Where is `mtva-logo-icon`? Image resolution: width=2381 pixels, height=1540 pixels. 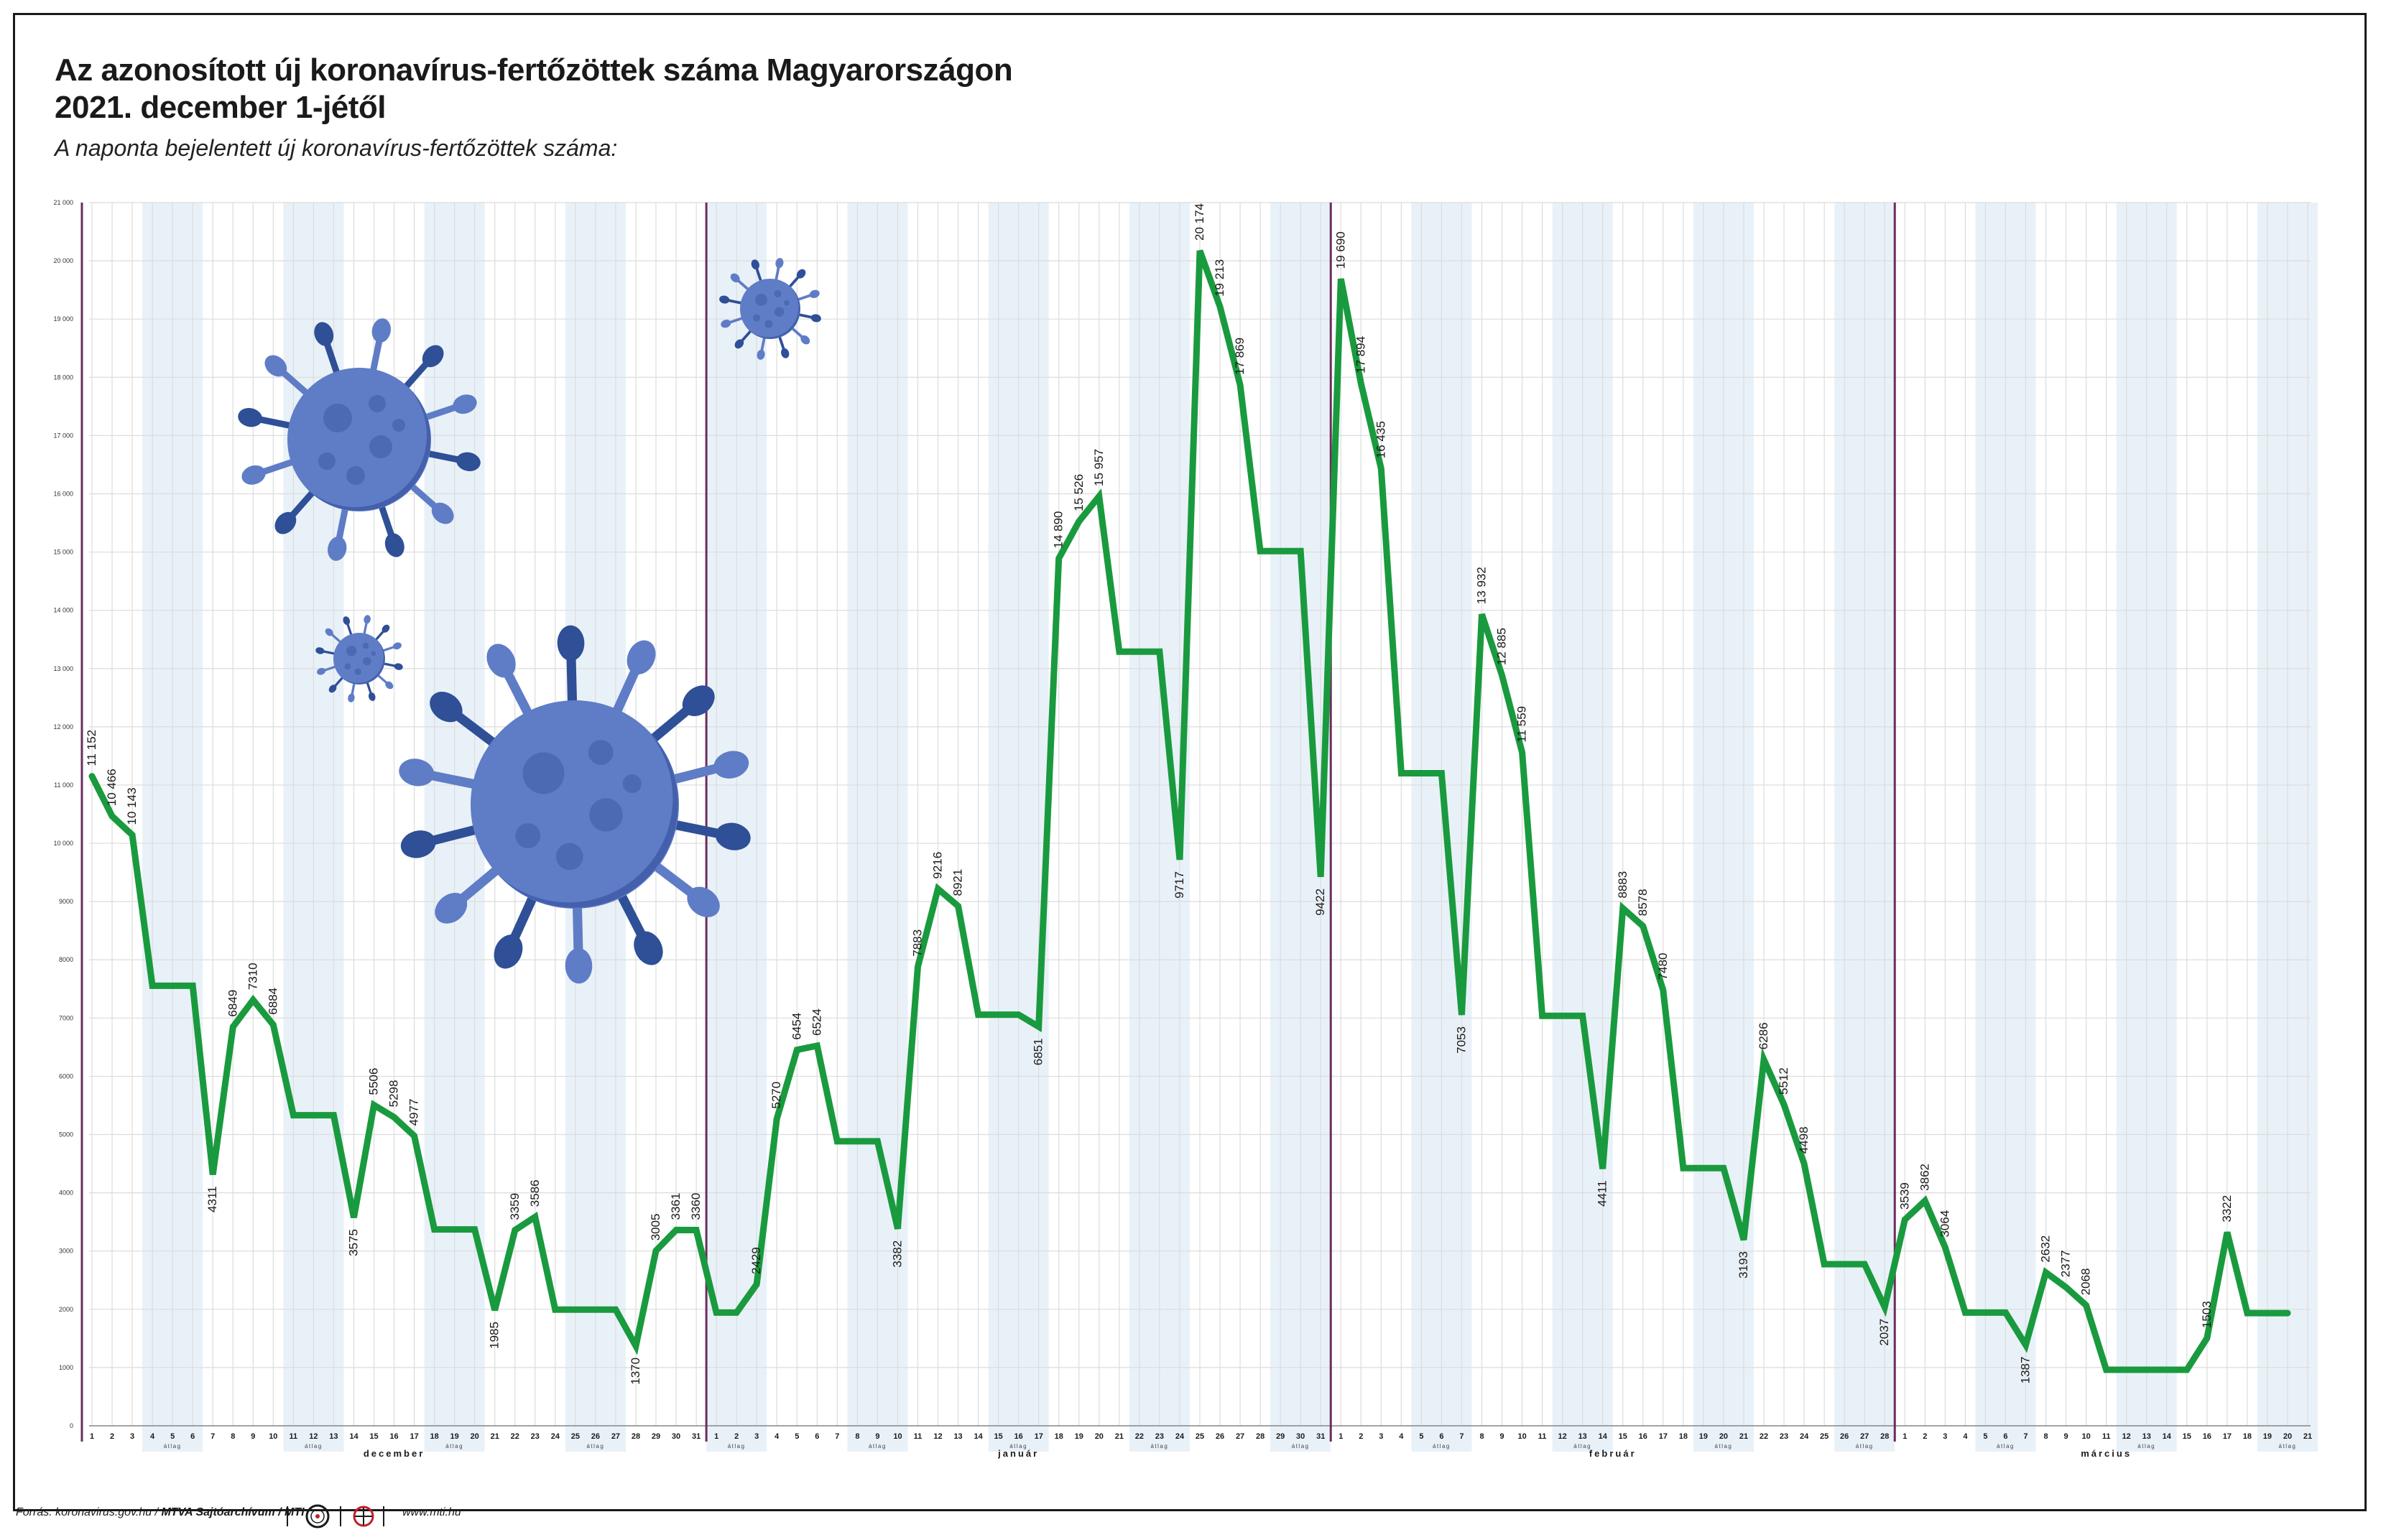 mtva-logo-icon is located at coordinates (317, 1516).